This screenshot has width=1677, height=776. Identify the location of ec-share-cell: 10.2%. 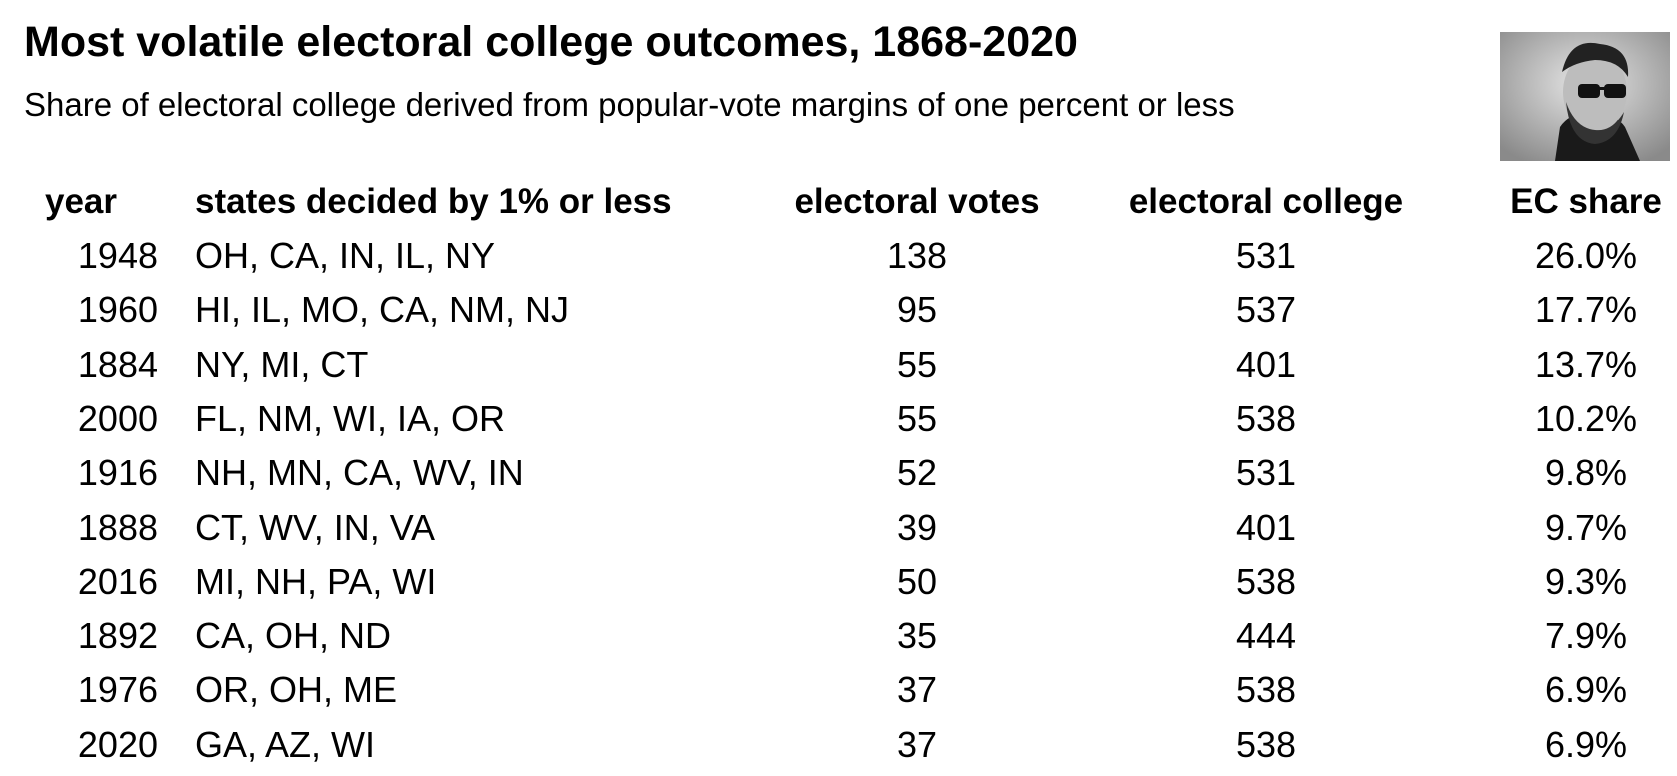
(1586, 418).